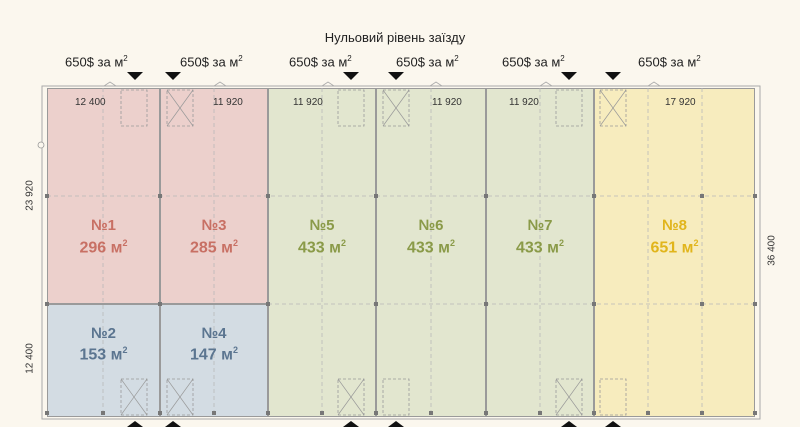 This screenshot has width=800, height=427. I want to click on dimension-label-left-lower: 12 400, so click(30, 358).